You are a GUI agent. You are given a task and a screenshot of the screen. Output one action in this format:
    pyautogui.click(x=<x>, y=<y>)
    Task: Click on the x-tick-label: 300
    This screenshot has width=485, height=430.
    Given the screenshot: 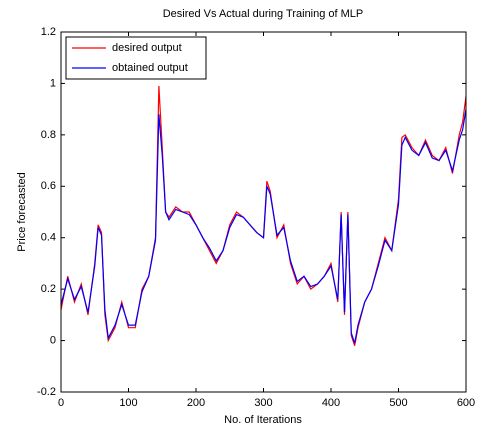 What is the action you would take?
    pyautogui.click(x=263, y=403)
    